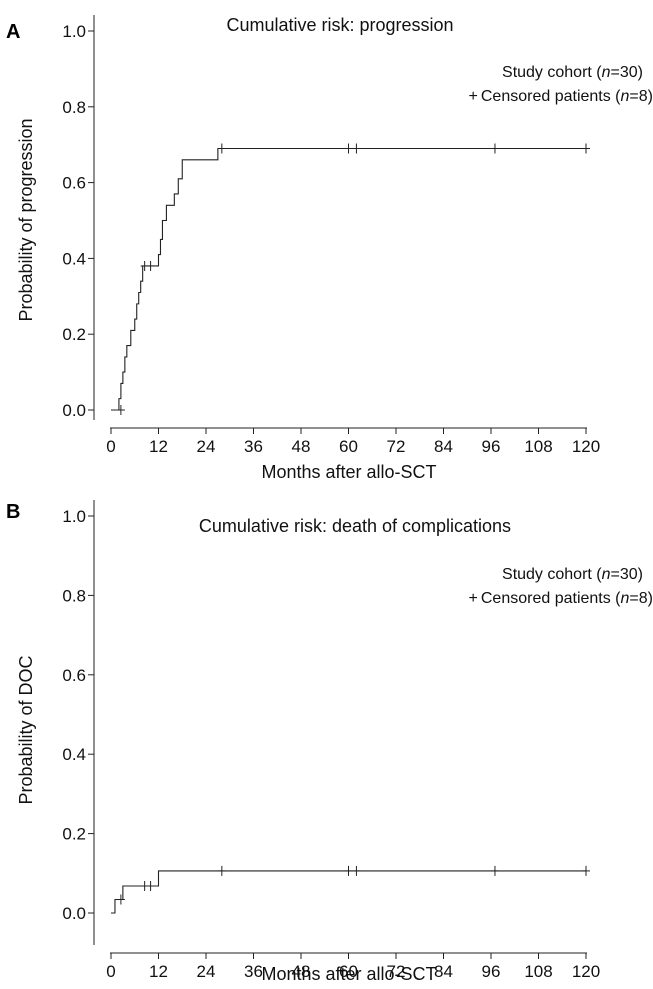 Image resolution: width=653 pixels, height=989 pixels. I want to click on panel-a-x-tick-label: 84, so click(443, 446).